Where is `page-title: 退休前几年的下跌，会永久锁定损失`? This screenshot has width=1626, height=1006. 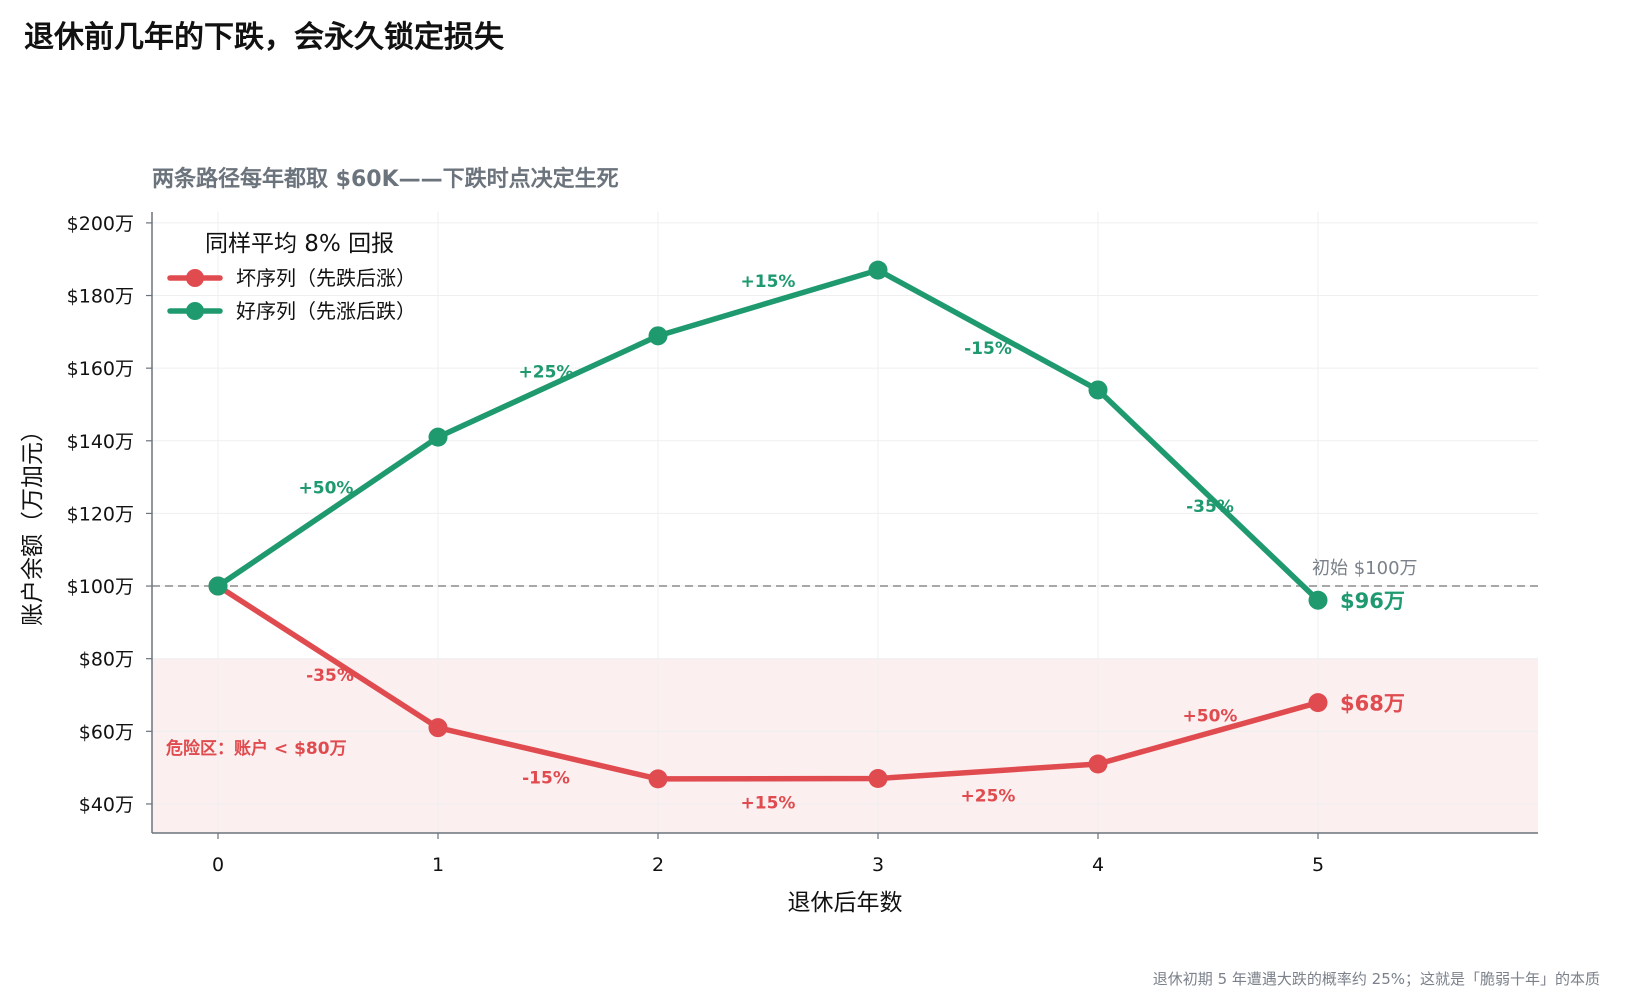
page-title: 退休前几年的下跌，会永久锁定损失 is located at coordinates (264, 37).